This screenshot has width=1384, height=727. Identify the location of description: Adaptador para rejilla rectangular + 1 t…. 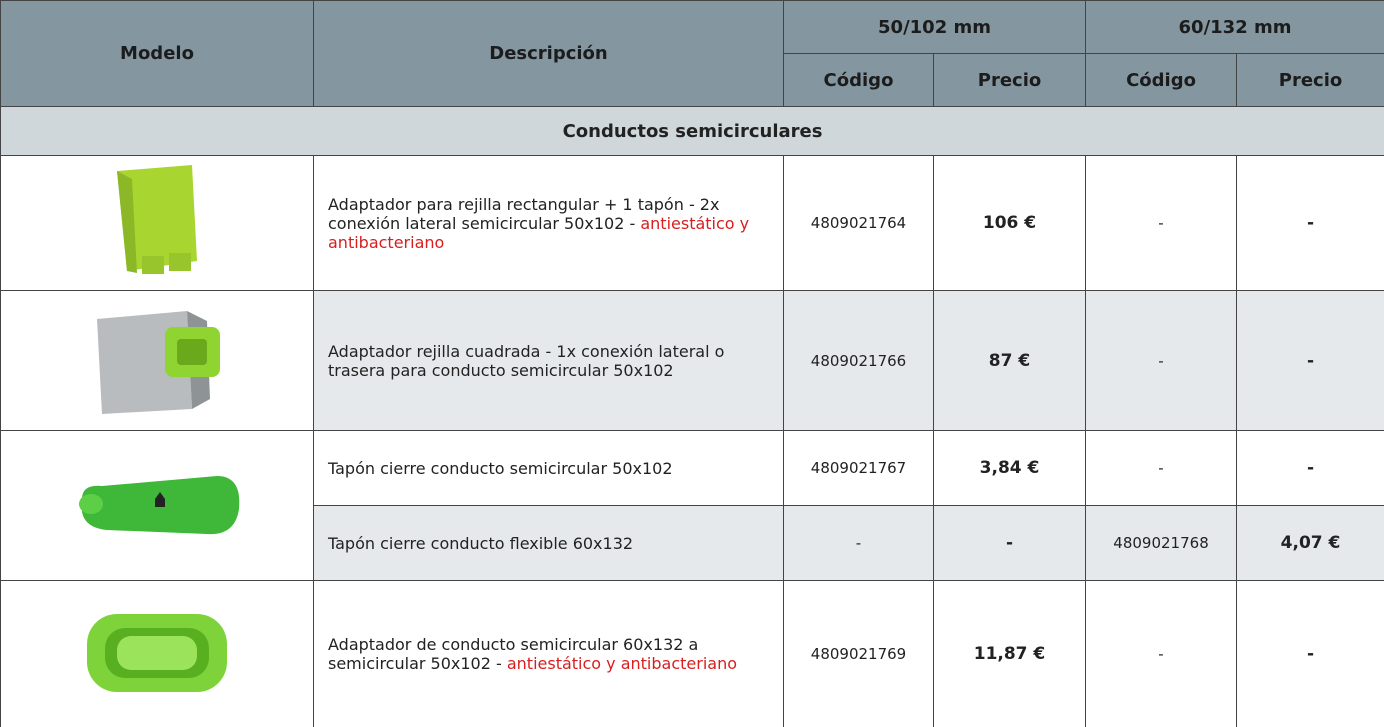
(548, 223).